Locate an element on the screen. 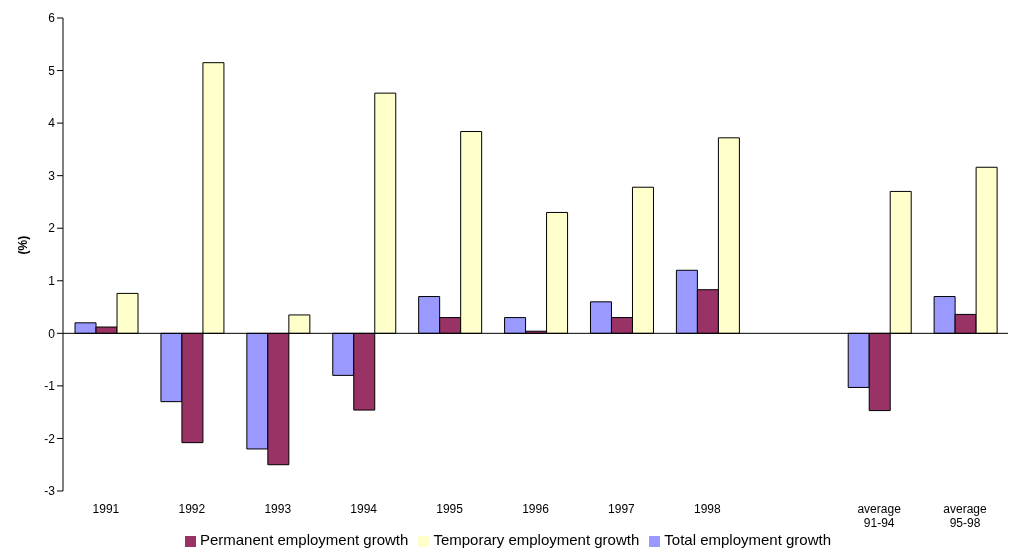 The image size is (1017, 559). x-tick-label: 1993 is located at coordinates (278, 509).